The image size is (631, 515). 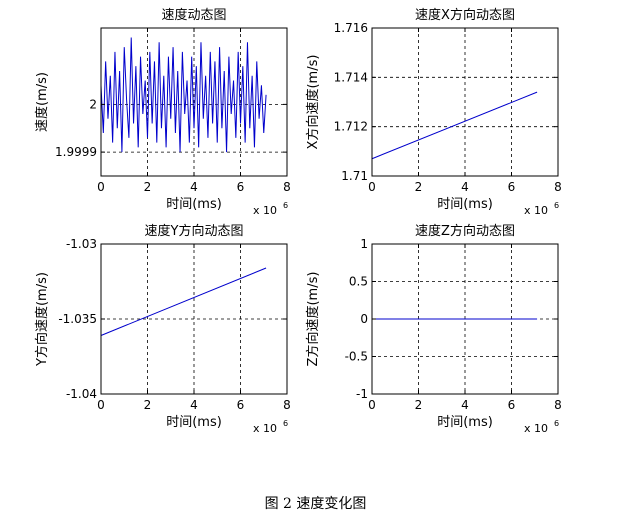 What do you see at coordinates (42, 319) in the screenshot?
I see `y-axis-label: Y方向速度(m/s)` at bounding box center [42, 319].